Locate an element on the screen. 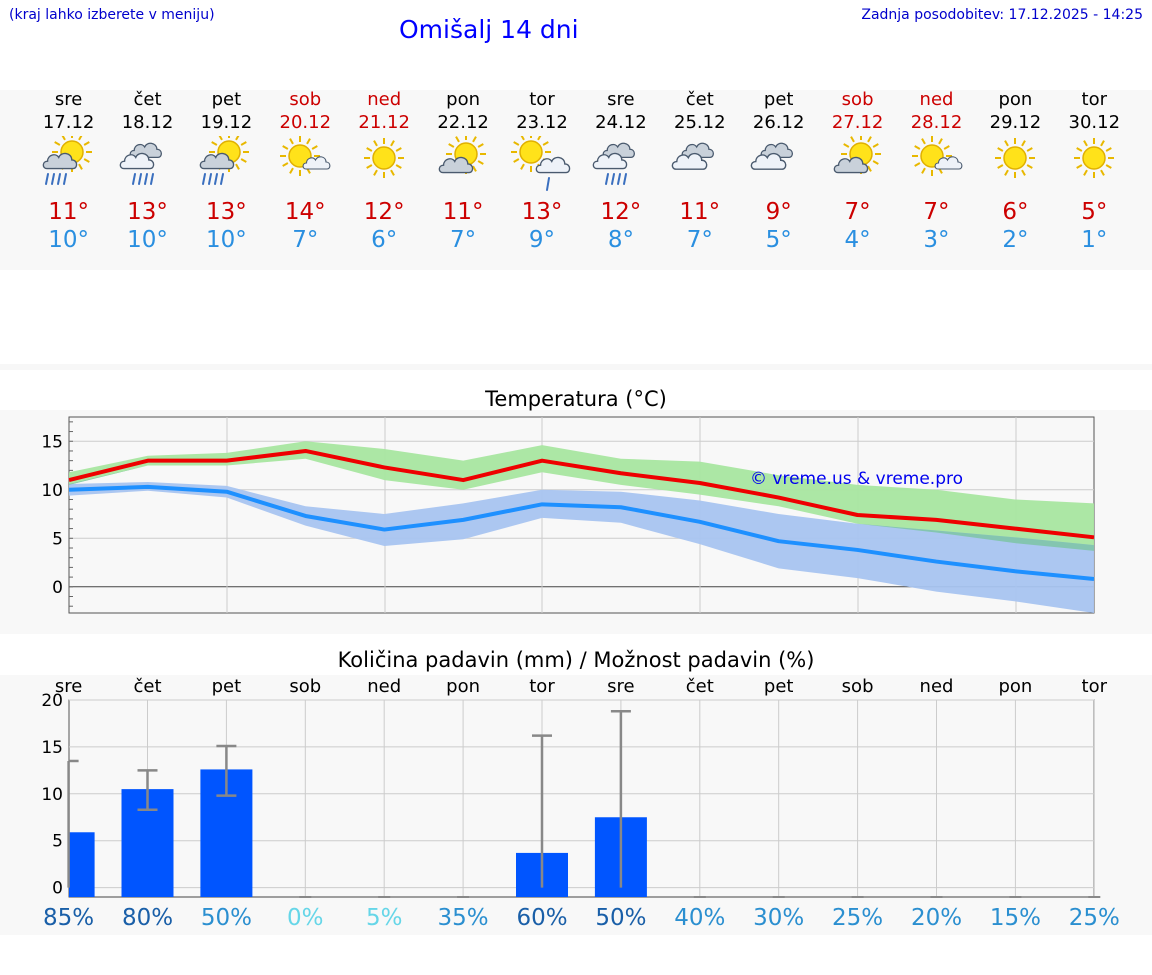  day-date: 23.12 is located at coordinates (542, 122).